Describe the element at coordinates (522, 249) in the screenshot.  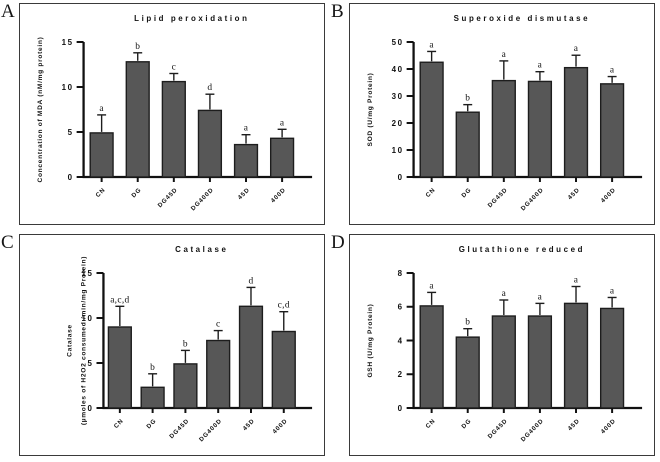
I see `chart-title: Glutathione reduced` at that location.